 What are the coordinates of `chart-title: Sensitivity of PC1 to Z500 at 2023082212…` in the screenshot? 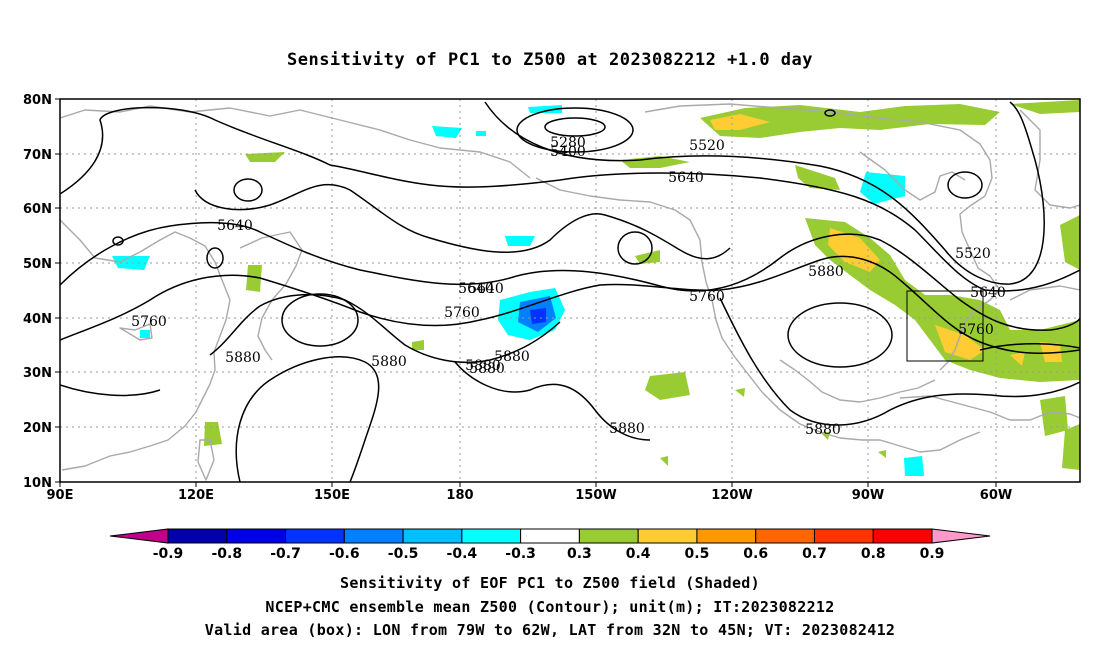 It's located at (549, 60).